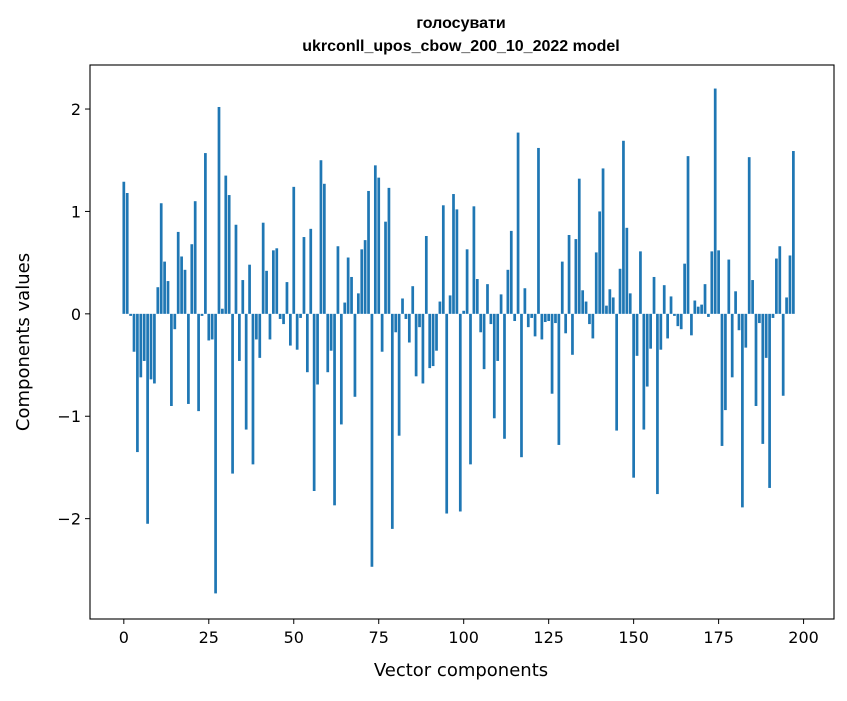 This screenshot has width=847, height=701. Describe the element at coordinates (69, 416) in the screenshot. I see `y-tick-label: −1` at that location.